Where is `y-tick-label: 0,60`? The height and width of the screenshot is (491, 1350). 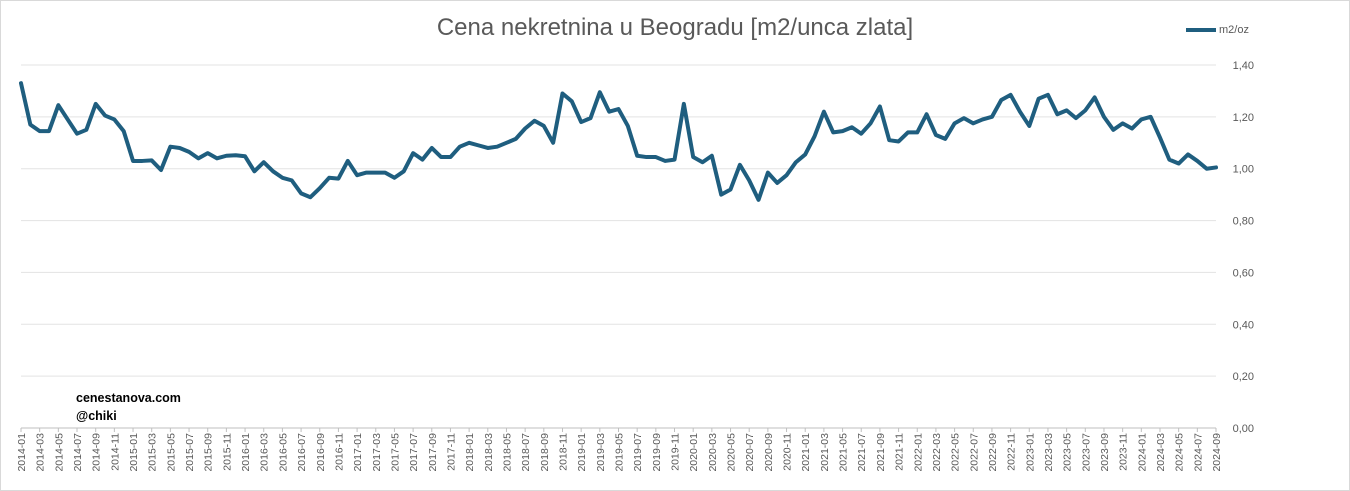
y-tick-label: 0,60 is located at coordinates (1243, 273).